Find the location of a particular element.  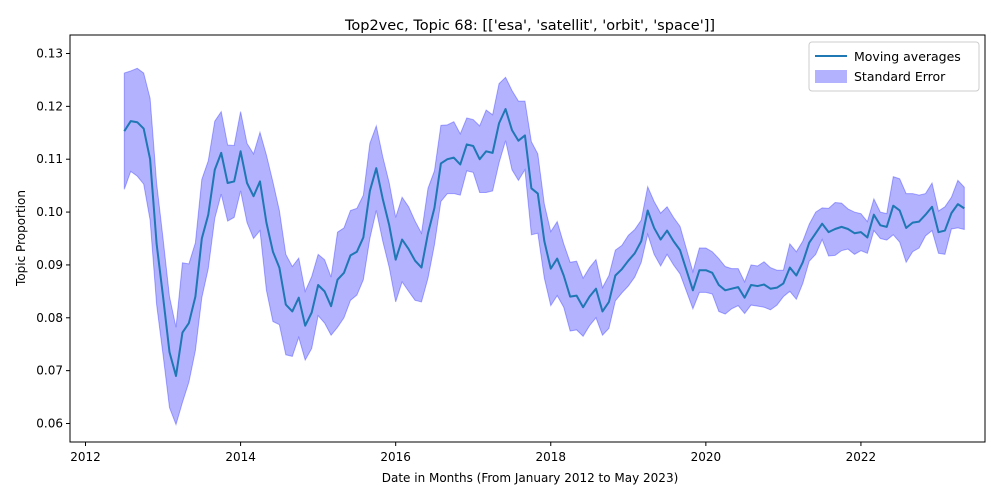

y-tick-label: 0.09 is located at coordinates (49, 265).